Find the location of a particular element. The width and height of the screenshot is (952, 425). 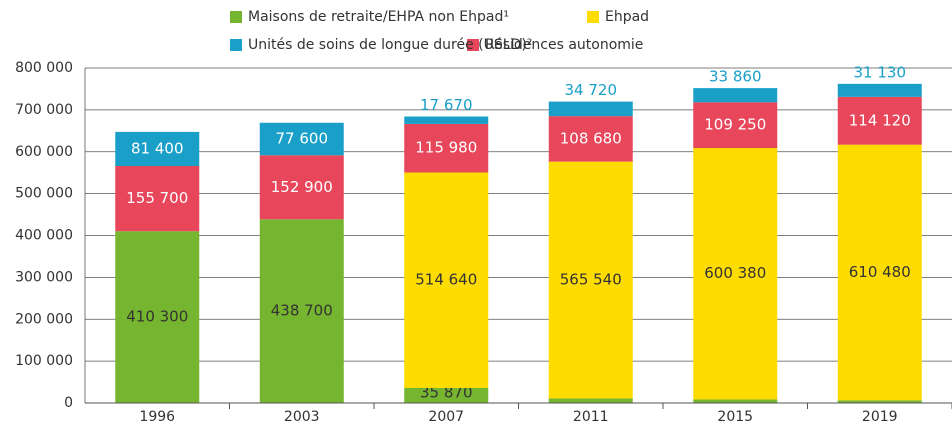

y-tick-label: 800 000 is located at coordinates (44, 68).